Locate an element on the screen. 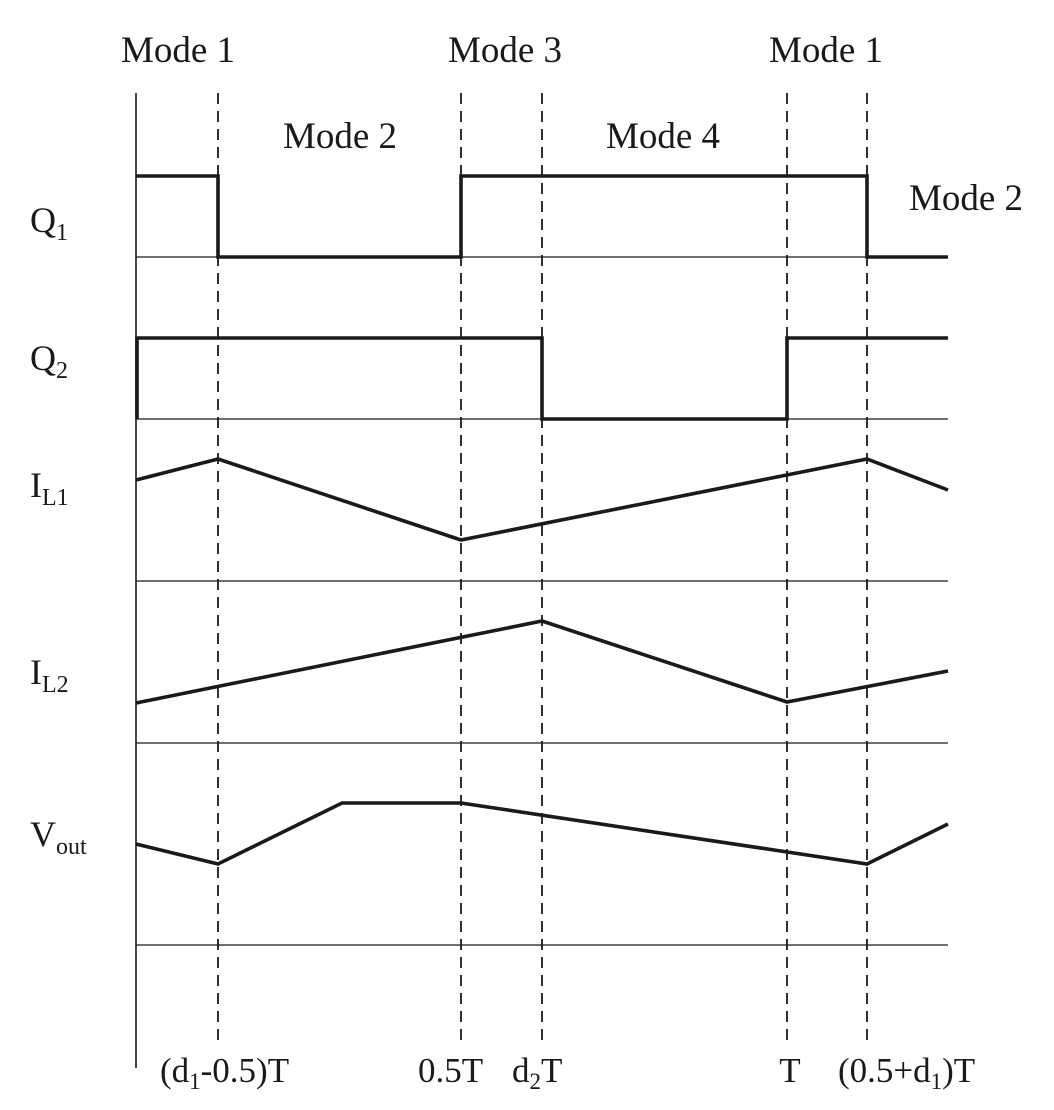 This screenshot has width=1054, height=1110. time-label-t: T is located at coordinates (789, 1070).